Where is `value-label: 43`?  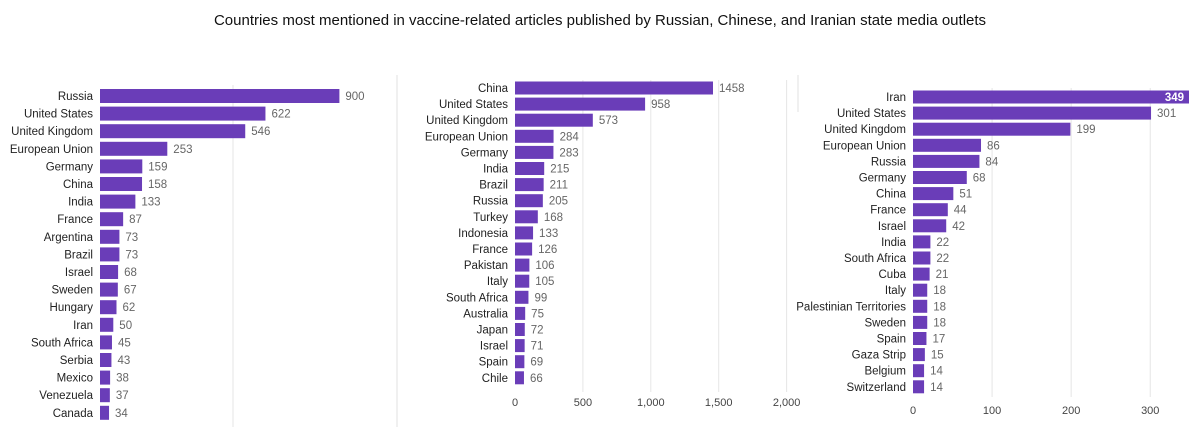
value-label: 43 is located at coordinates (123, 361).